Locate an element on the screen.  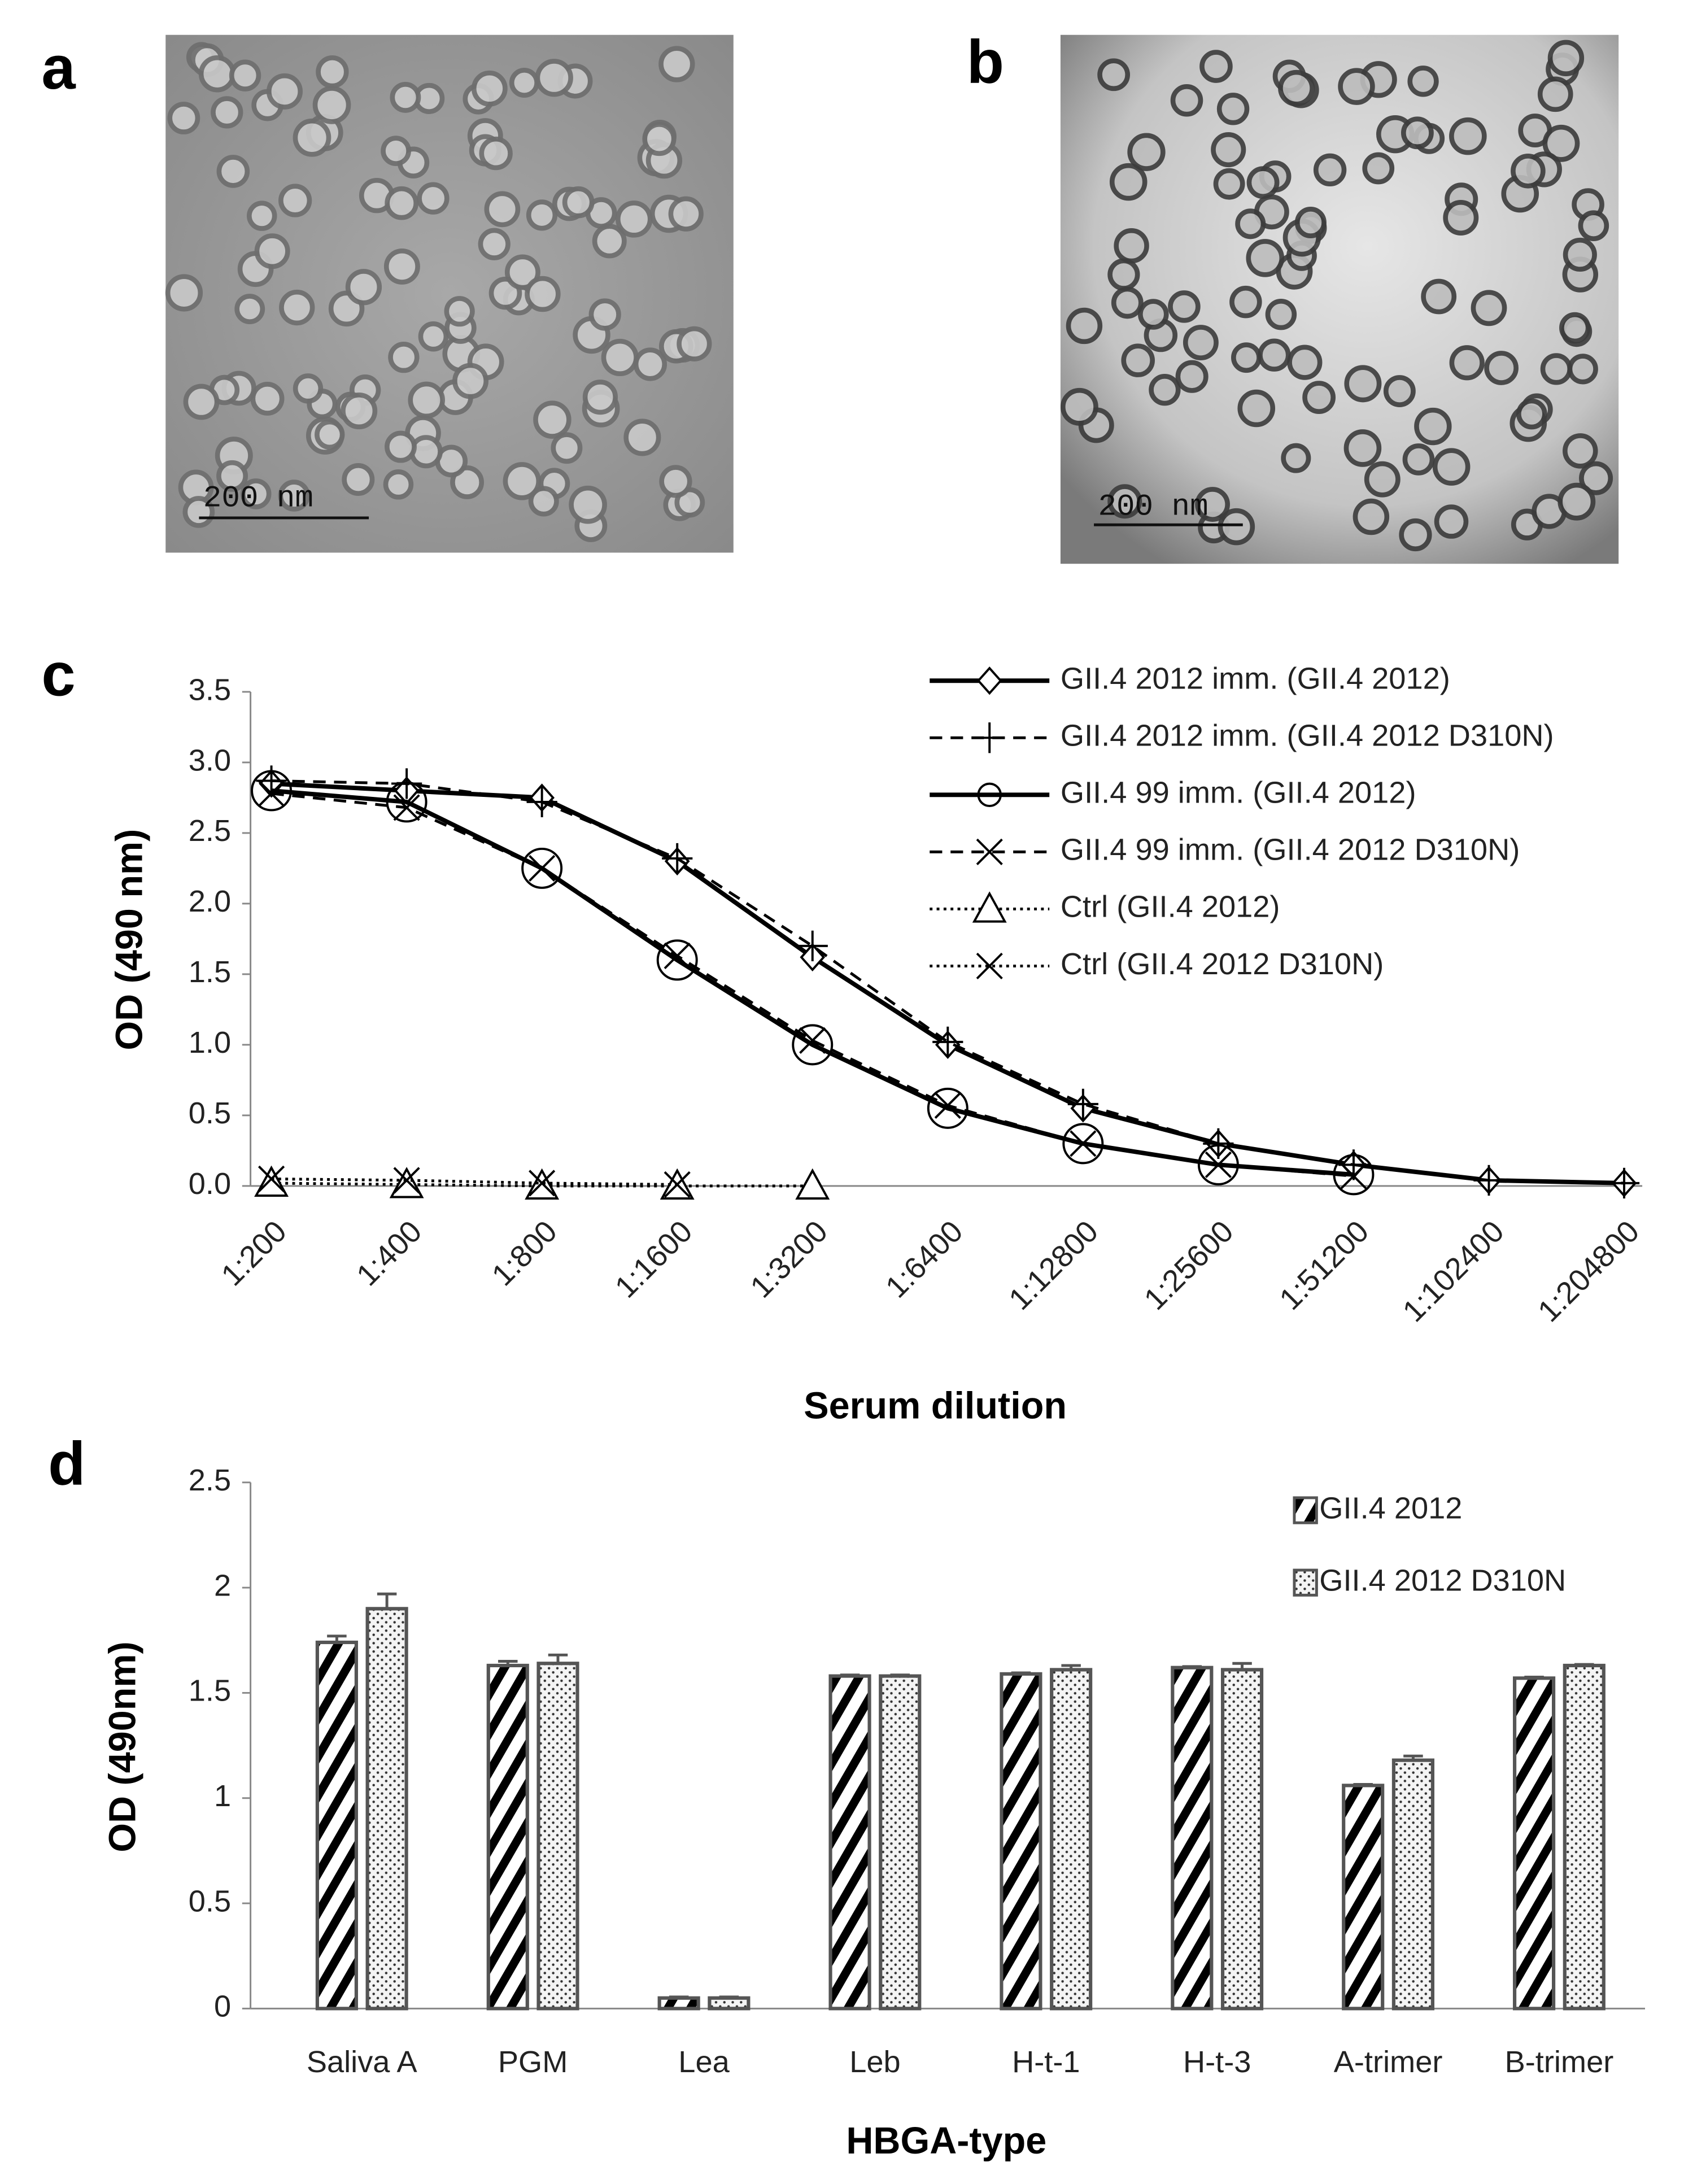
x-tick-label: 1:25600 is located at coordinates (1189, 1265).